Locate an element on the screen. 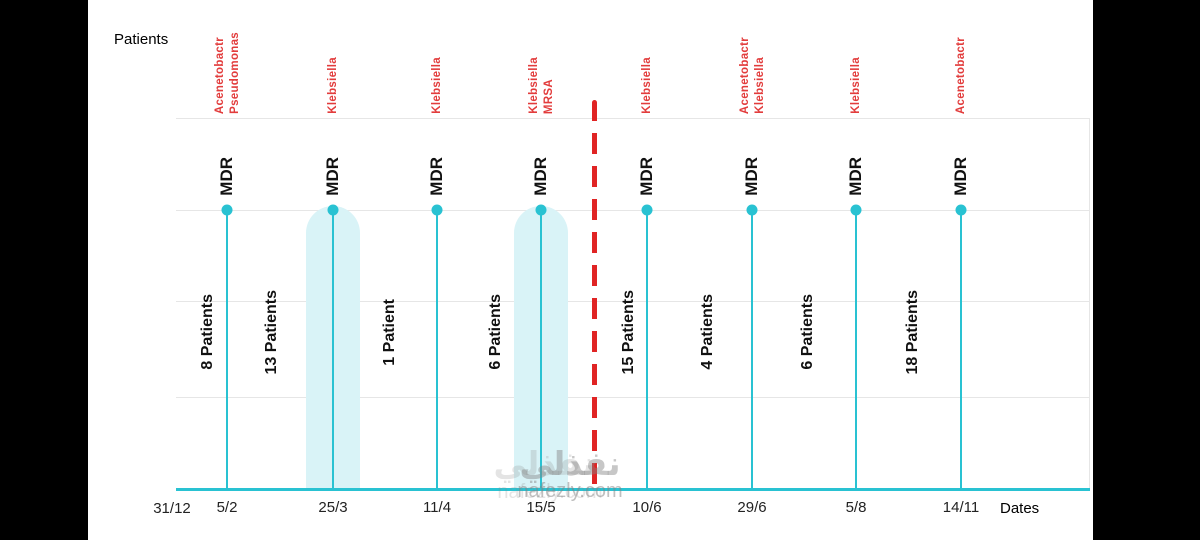 Image resolution: width=1200 pixels, height=540 pixels. x-axis-label: Dates is located at coordinates (1020, 508).